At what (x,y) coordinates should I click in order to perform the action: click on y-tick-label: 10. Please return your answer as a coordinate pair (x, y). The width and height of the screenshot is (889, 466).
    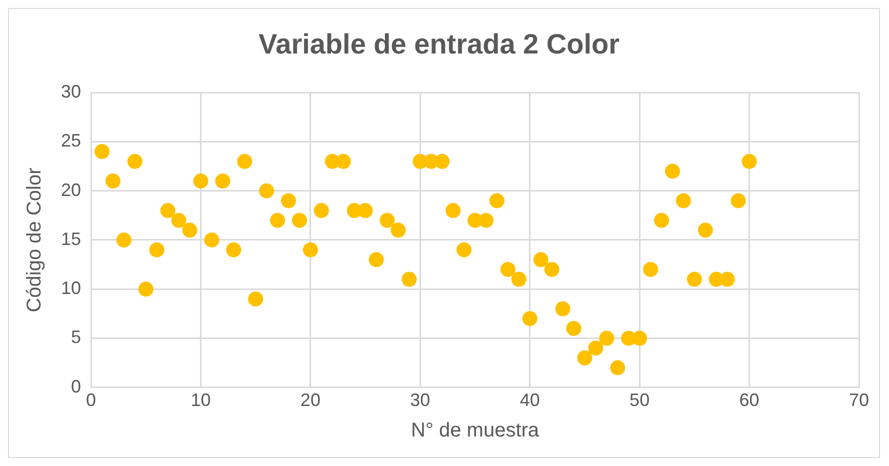
    Looking at the image, I should click on (71, 288).